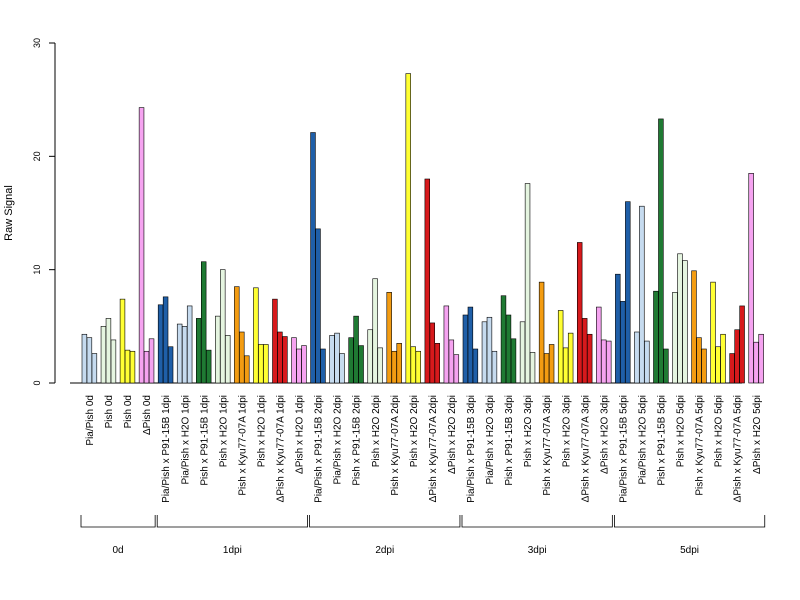 The image size is (800, 600). What do you see at coordinates (700, 445) in the screenshot?
I see `x-tick-label: Pish x Kyu77-07A 5dpi` at bounding box center [700, 445].